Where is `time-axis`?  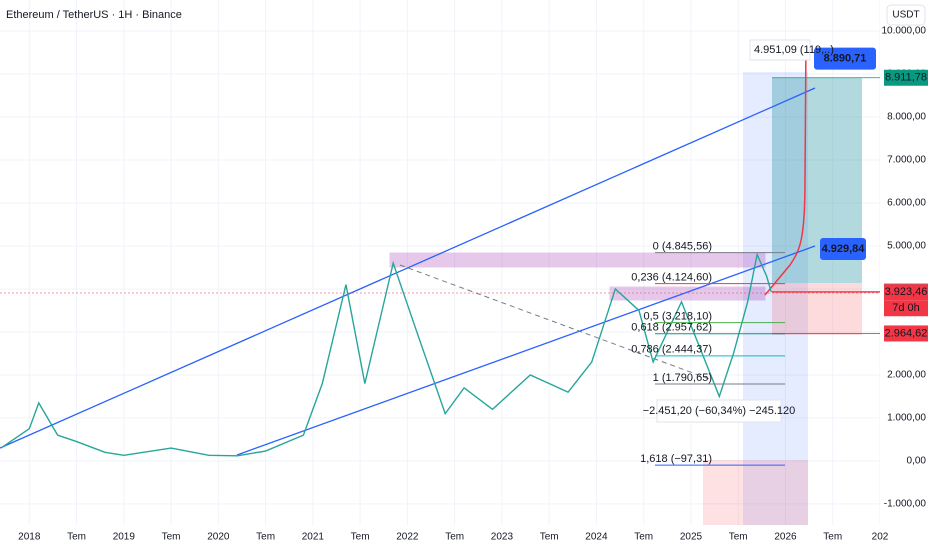
time-axis is located at coordinates (466, 537).